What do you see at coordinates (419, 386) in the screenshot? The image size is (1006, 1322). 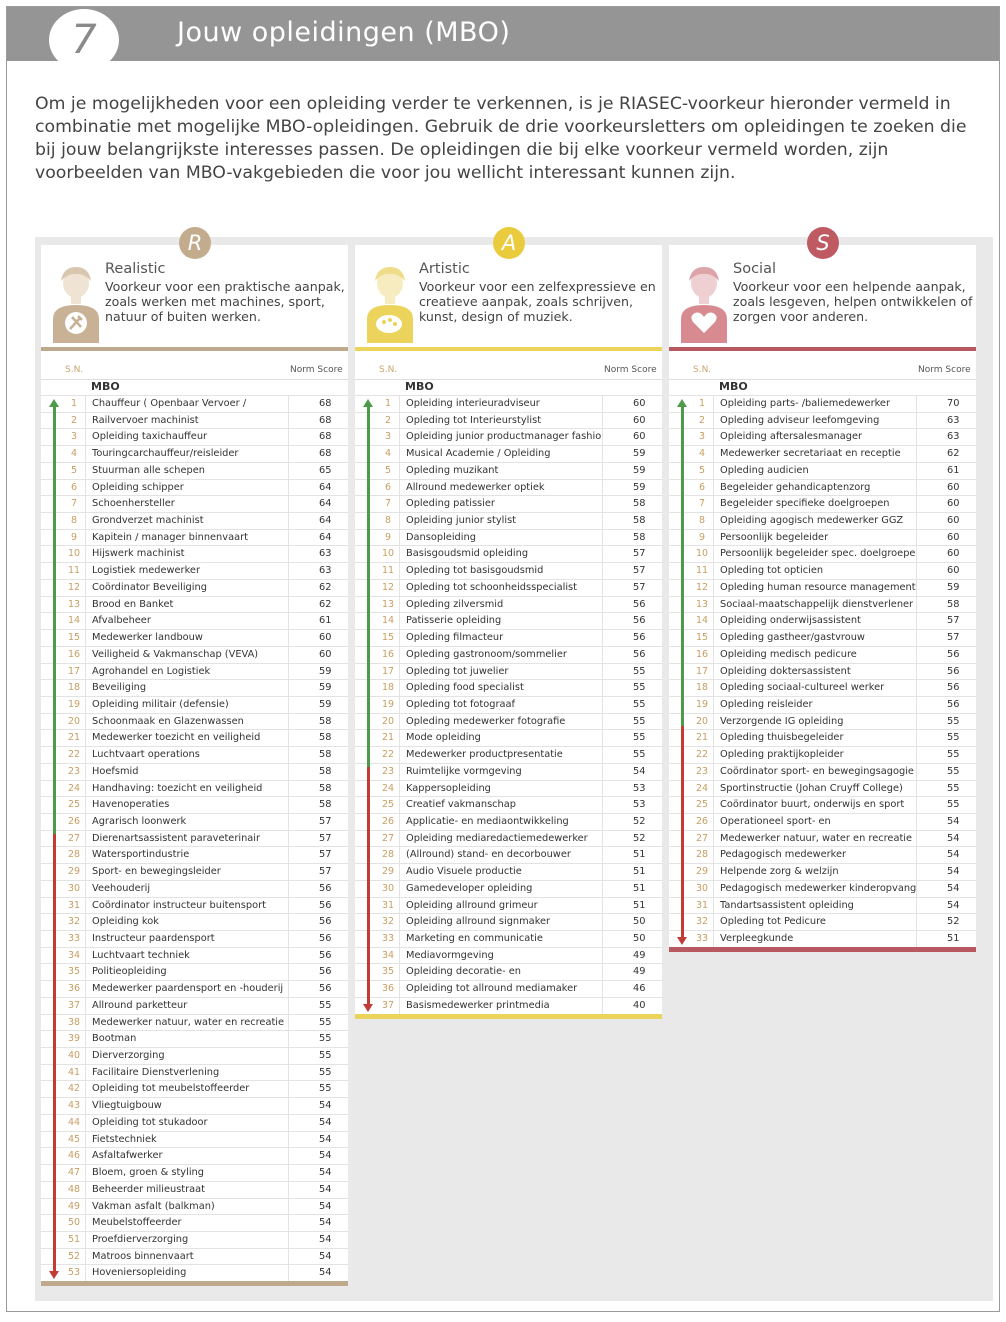 I see `group-label: MBO` at bounding box center [419, 386].